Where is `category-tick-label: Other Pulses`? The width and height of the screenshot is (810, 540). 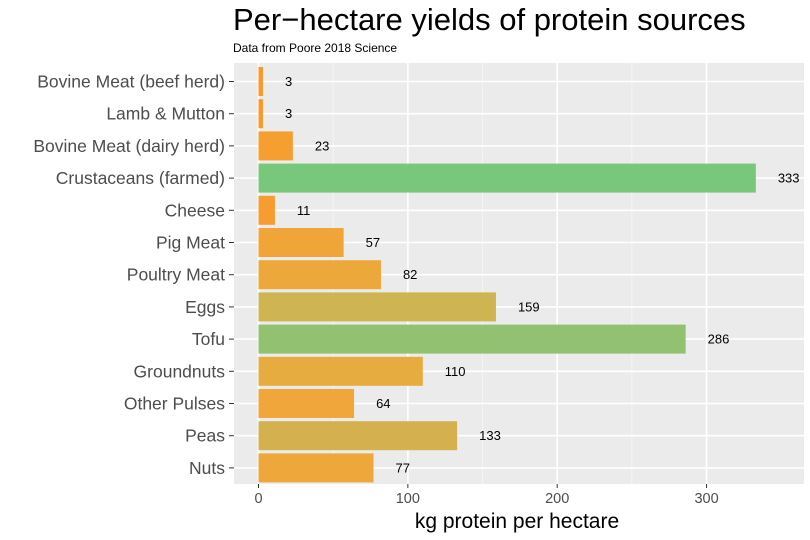
category-tick-label: Other Pulses is located at coordinates (174, 404).